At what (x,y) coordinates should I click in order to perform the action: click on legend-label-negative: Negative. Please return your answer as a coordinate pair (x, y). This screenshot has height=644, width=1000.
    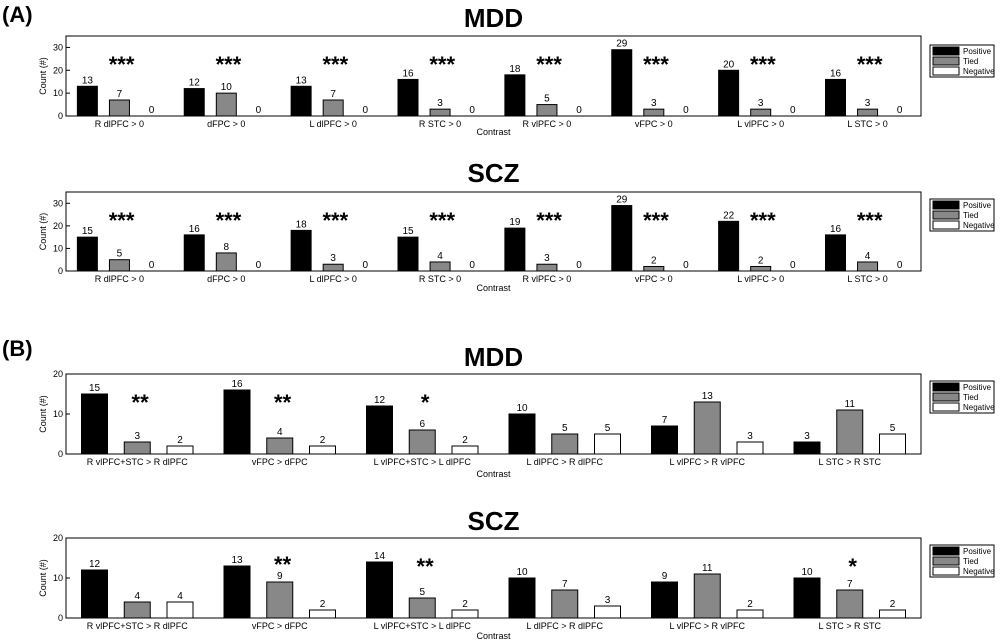
    Looking at the image, I should click on (979, 407).